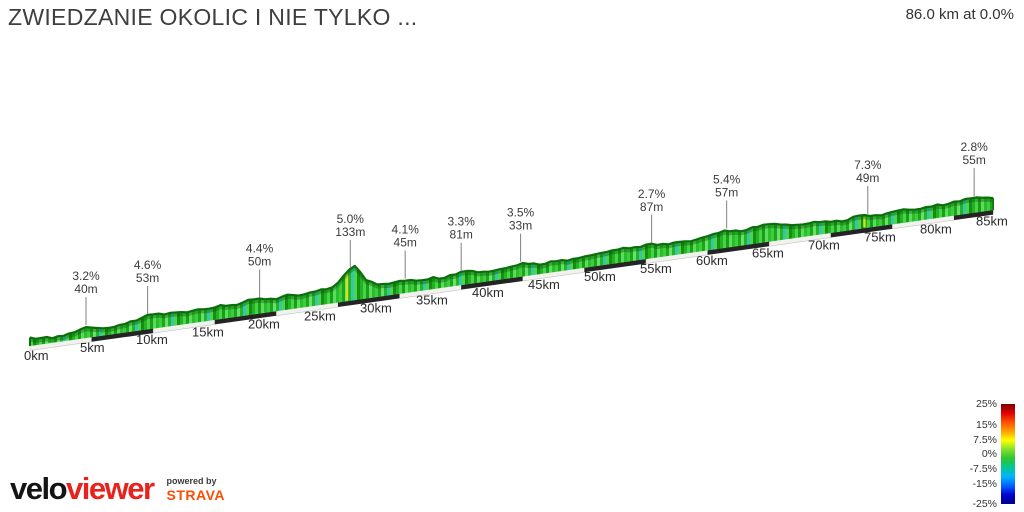 The width and height of the screenshot is (1024, 512). What do you see at coordinates (974, 147) in the screenshot?
I see `annotation-gradient-text: 2.8%` at bounding box center [974, 147].